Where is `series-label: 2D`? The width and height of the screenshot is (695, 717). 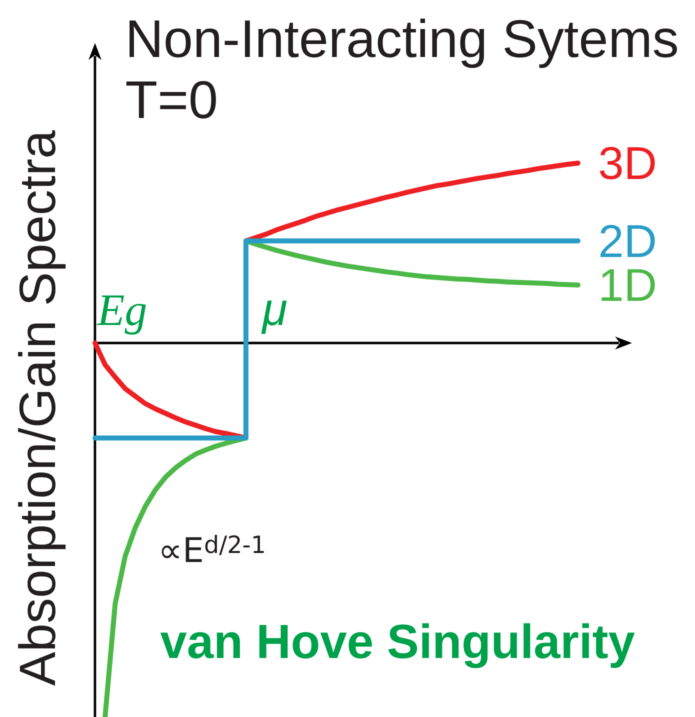
series-label: 2D is located at coordinates (627, 240).